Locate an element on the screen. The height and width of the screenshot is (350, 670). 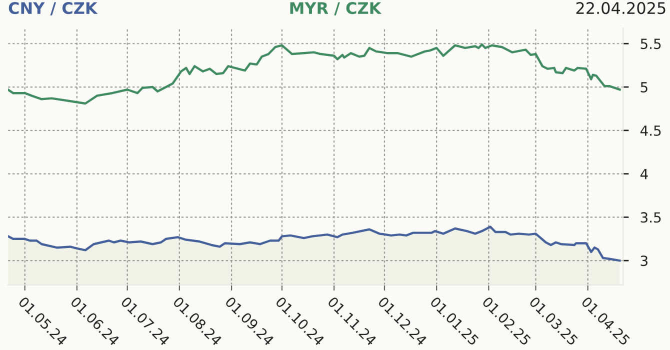
y-tick-label: 4 is located at coordinates (644, 174).